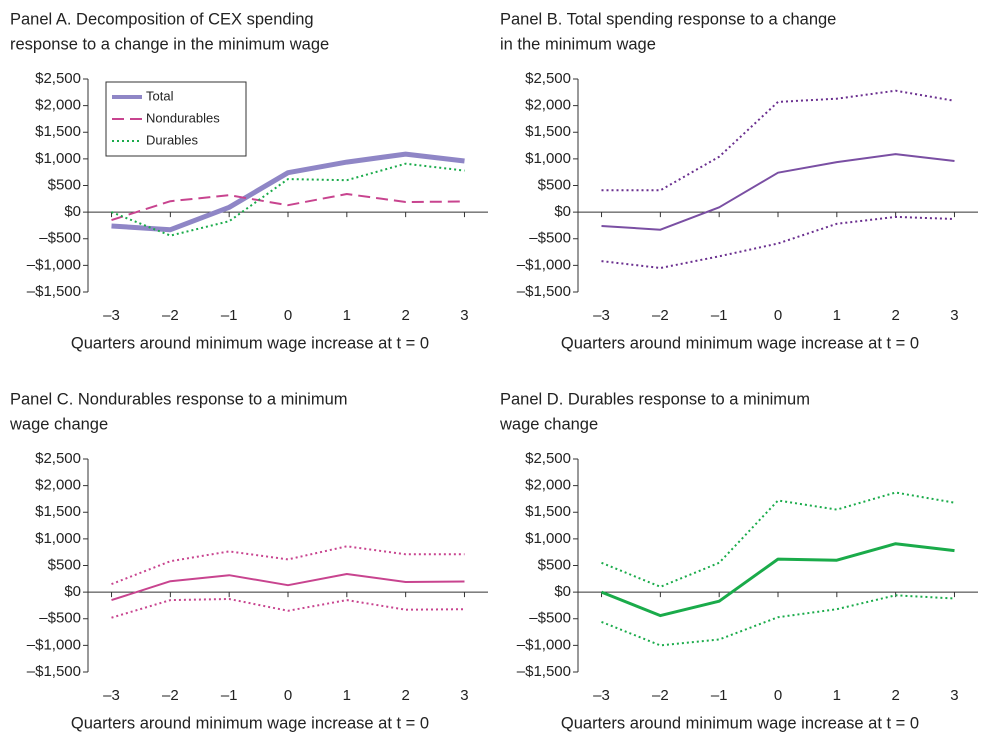 The width and height of the screenshot is (981, 739). What do you see at coordinates (183, 117) in the screenshot?
I see `legend-label: Nondurables` at bounding box center [183, 117].